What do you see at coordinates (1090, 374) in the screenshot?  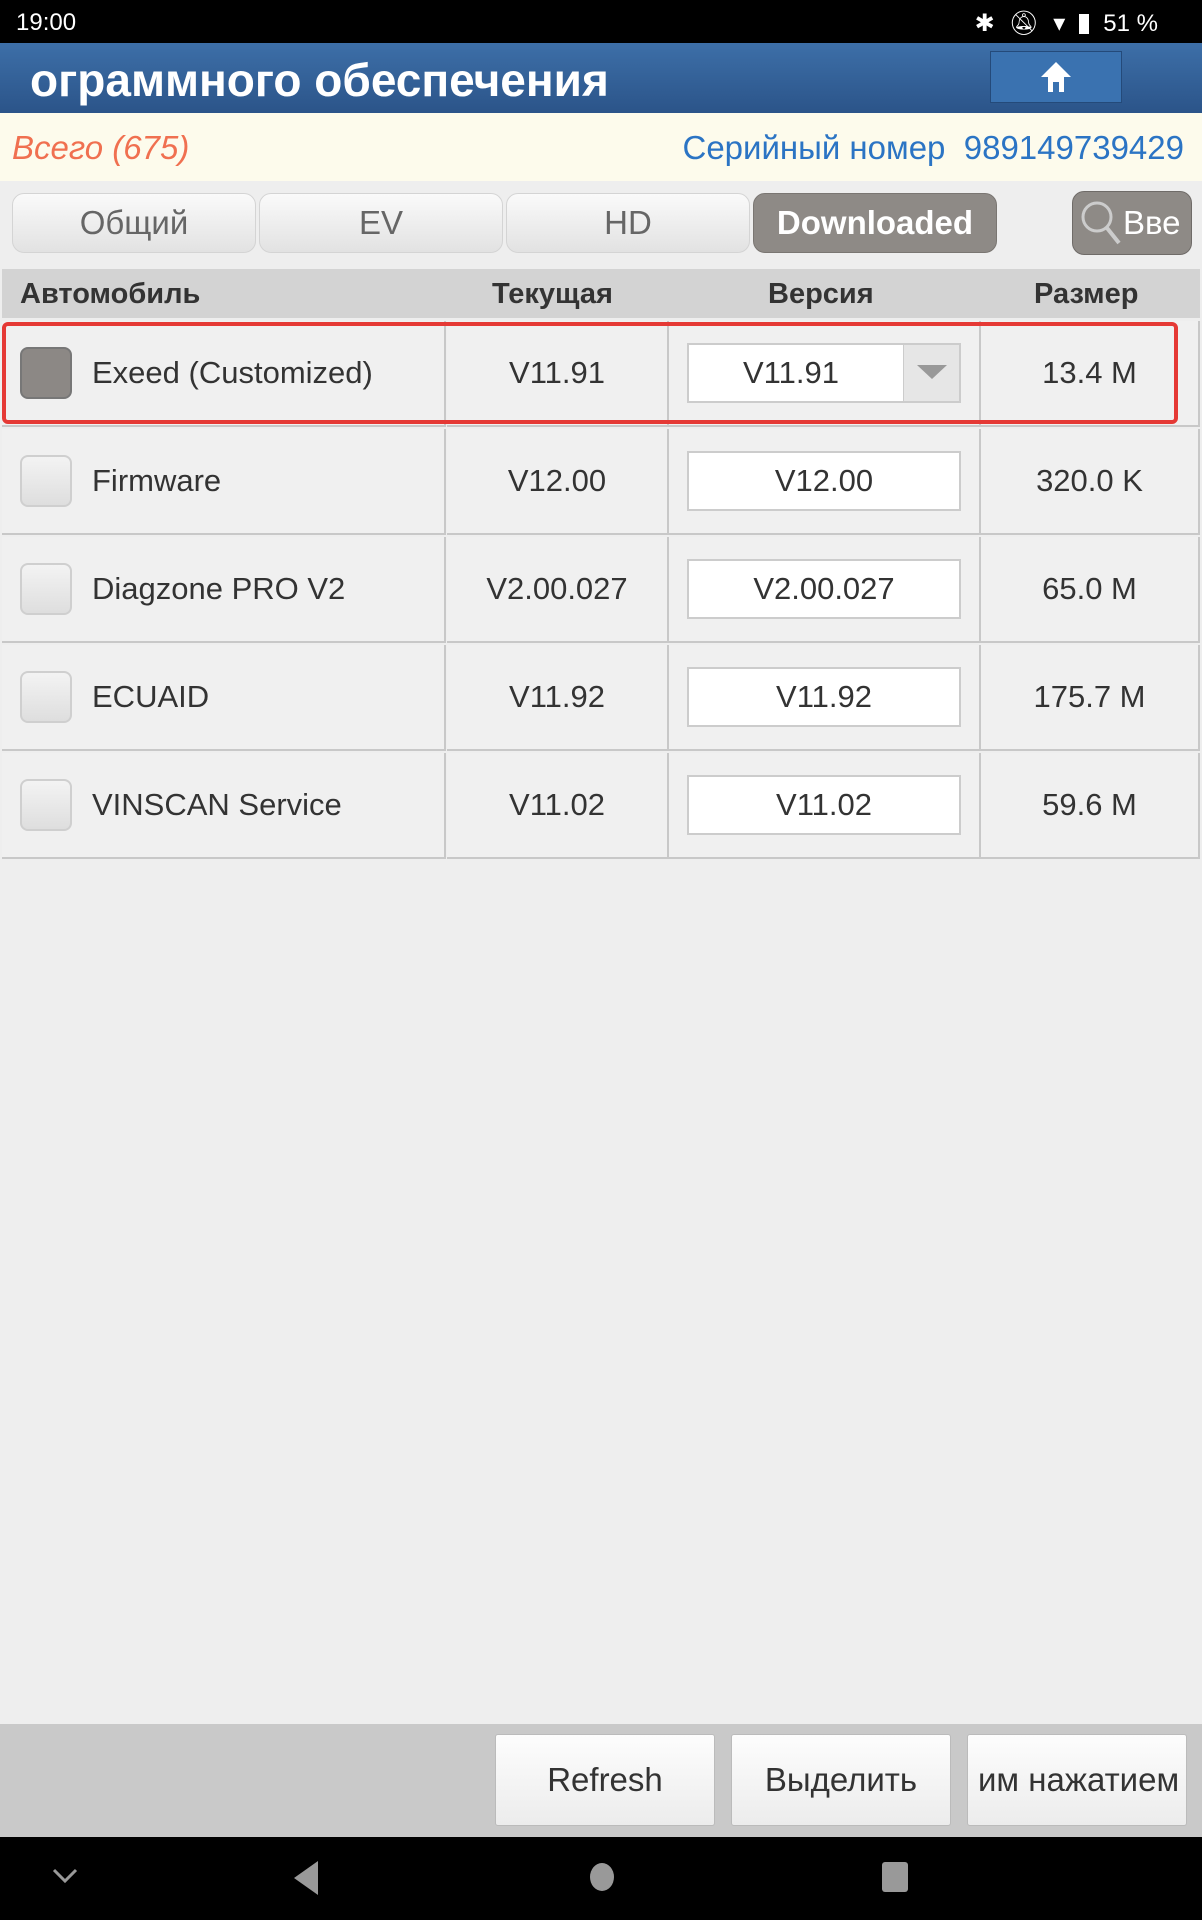 I see `size: 13.4 M` at bounding box center [1090, 374].